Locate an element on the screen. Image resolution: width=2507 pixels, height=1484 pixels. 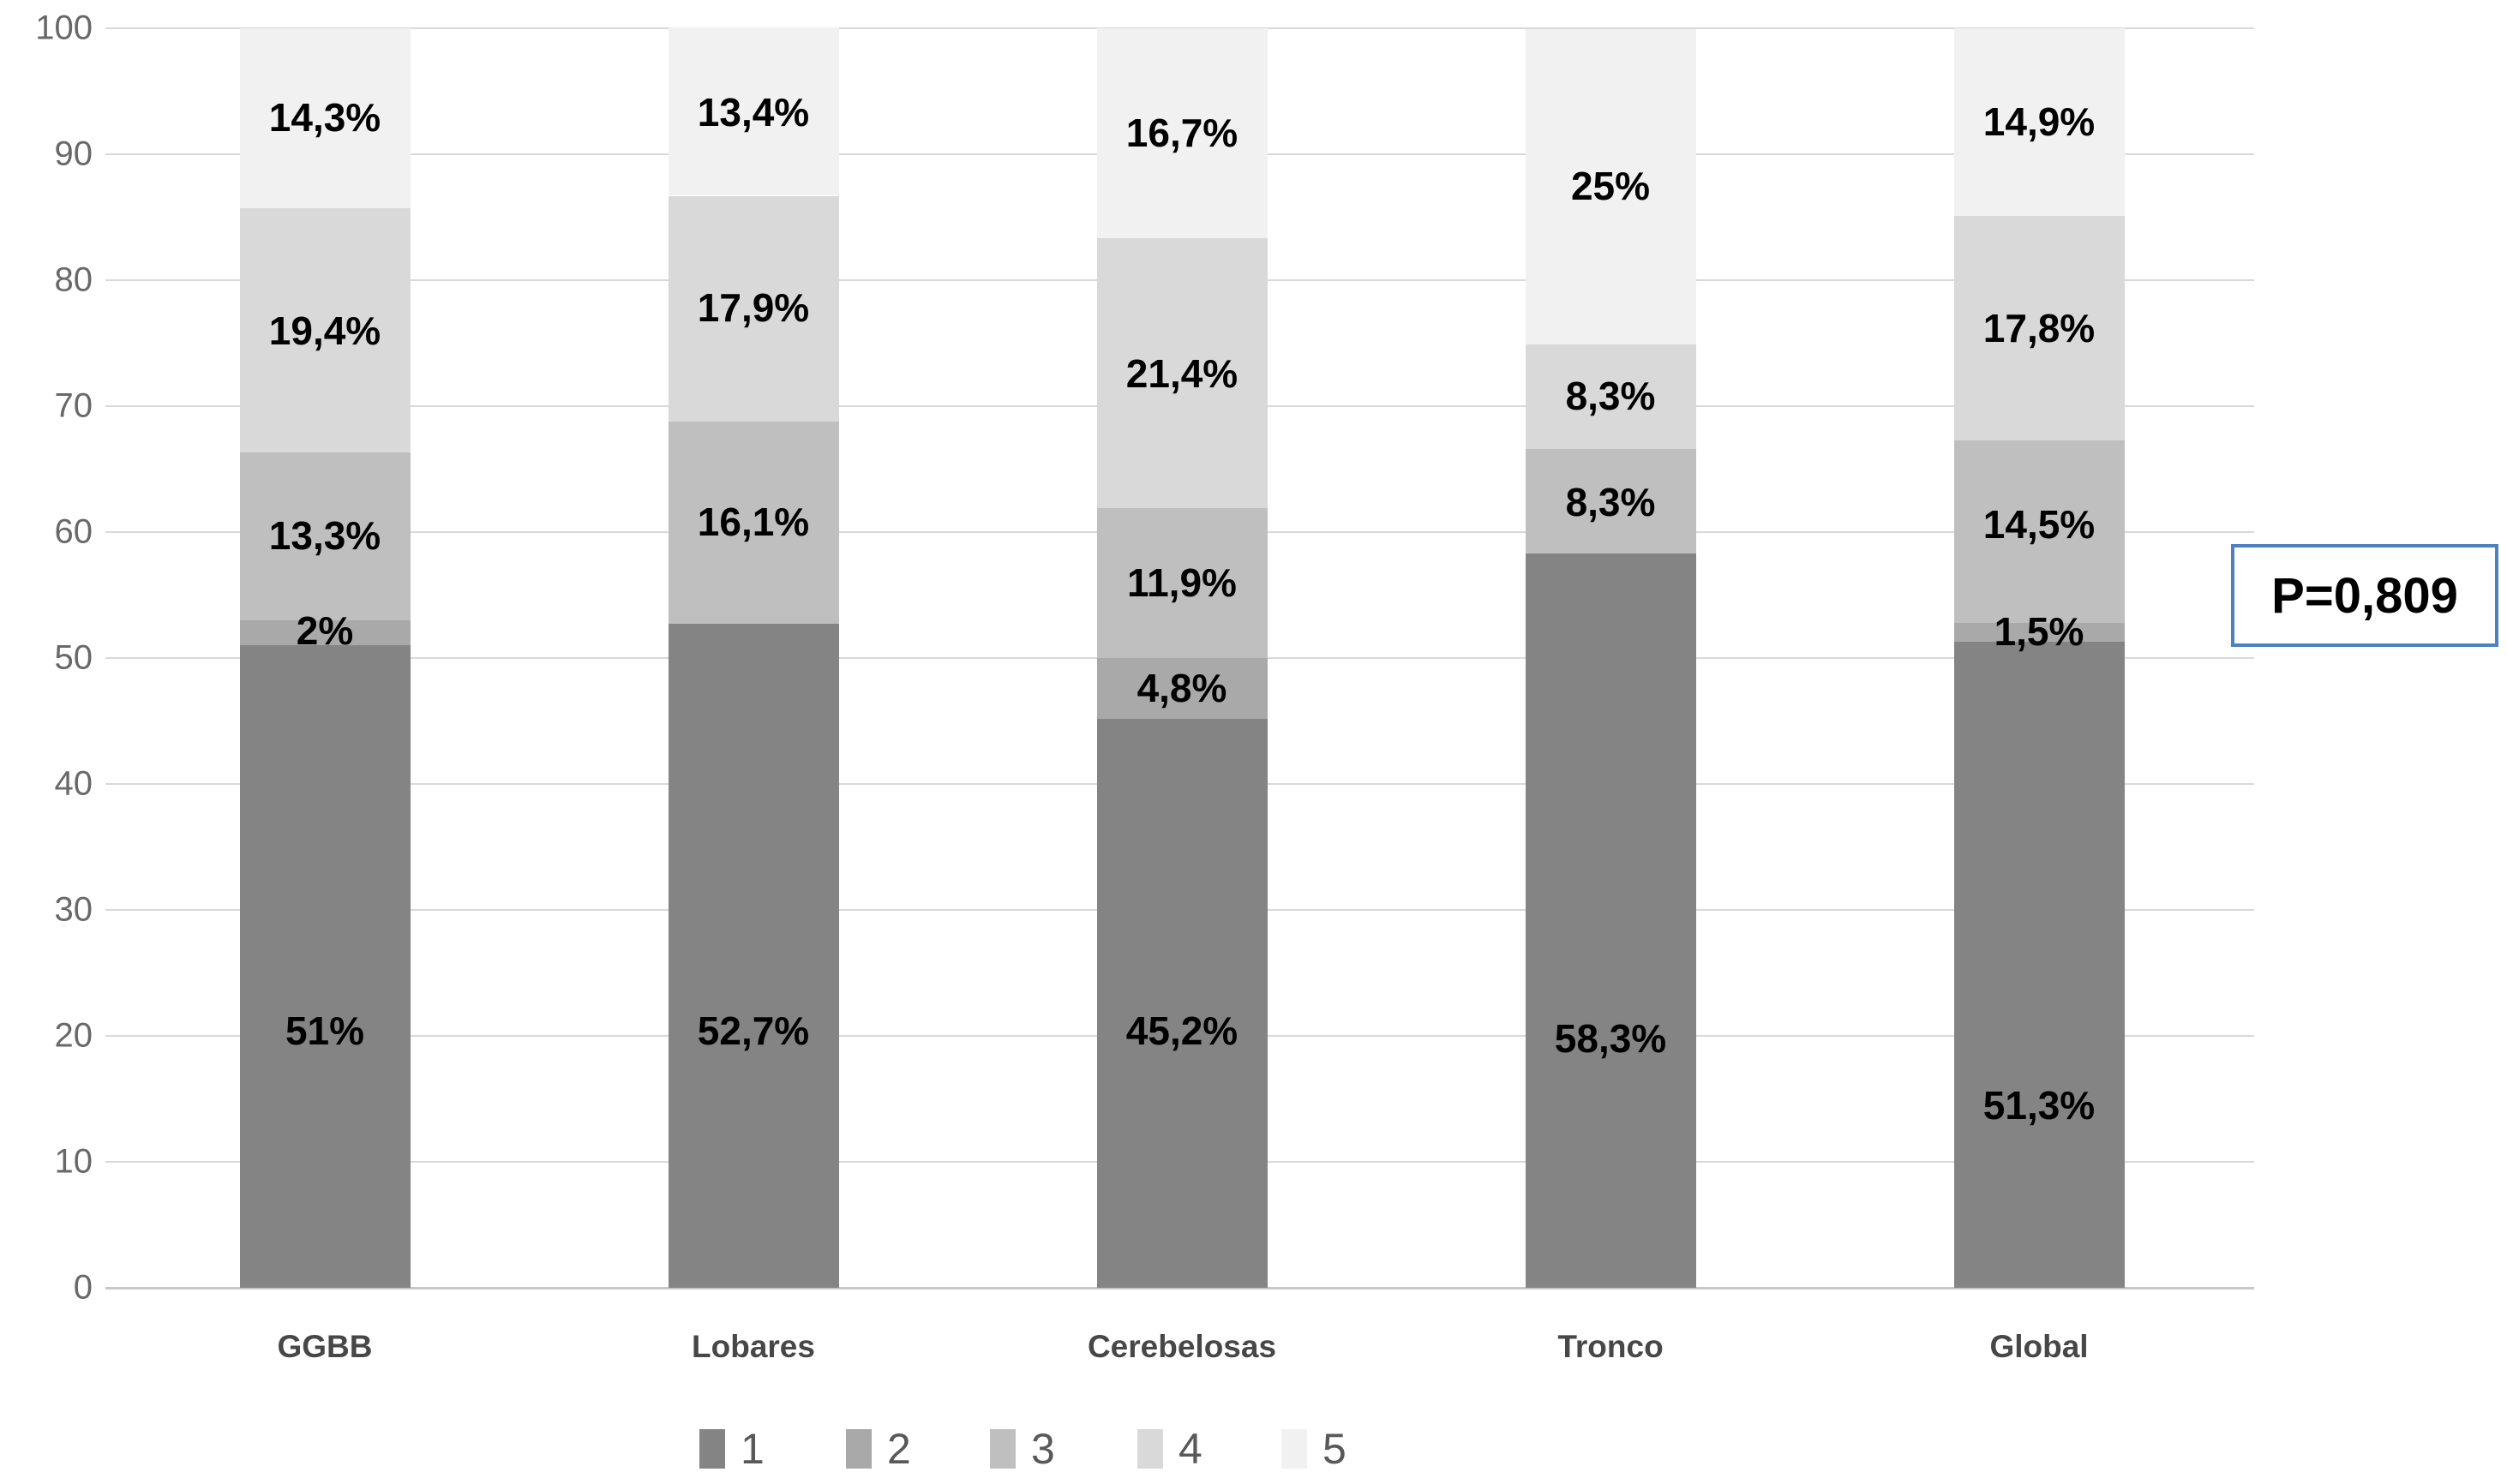
data-label: 2% is located at coordinates (325, 630).